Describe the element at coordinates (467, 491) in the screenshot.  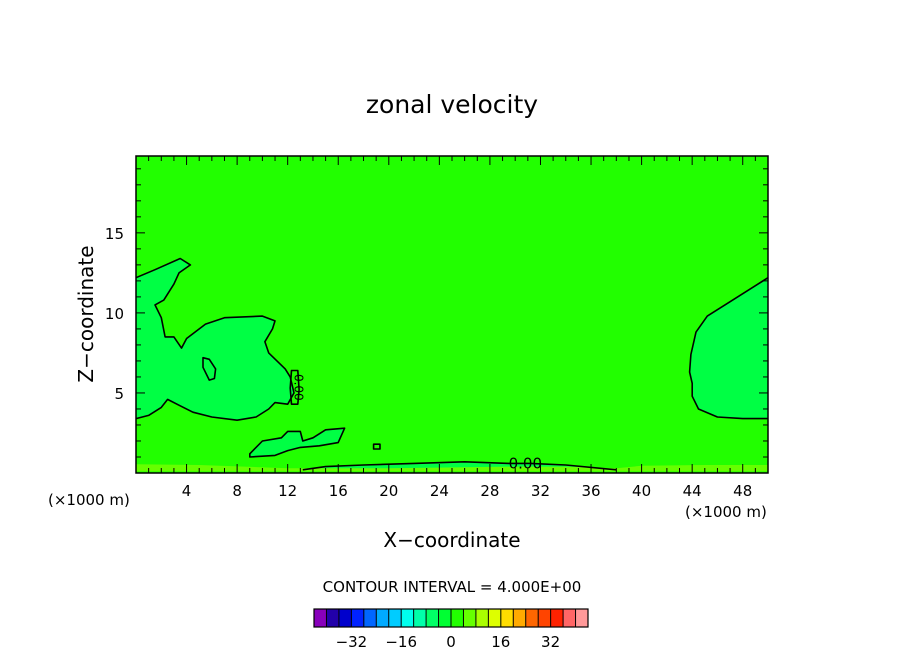
I see `x-tick-labels: 4 8 12 16 20 24 28 32 36 40 44 48` at that location.